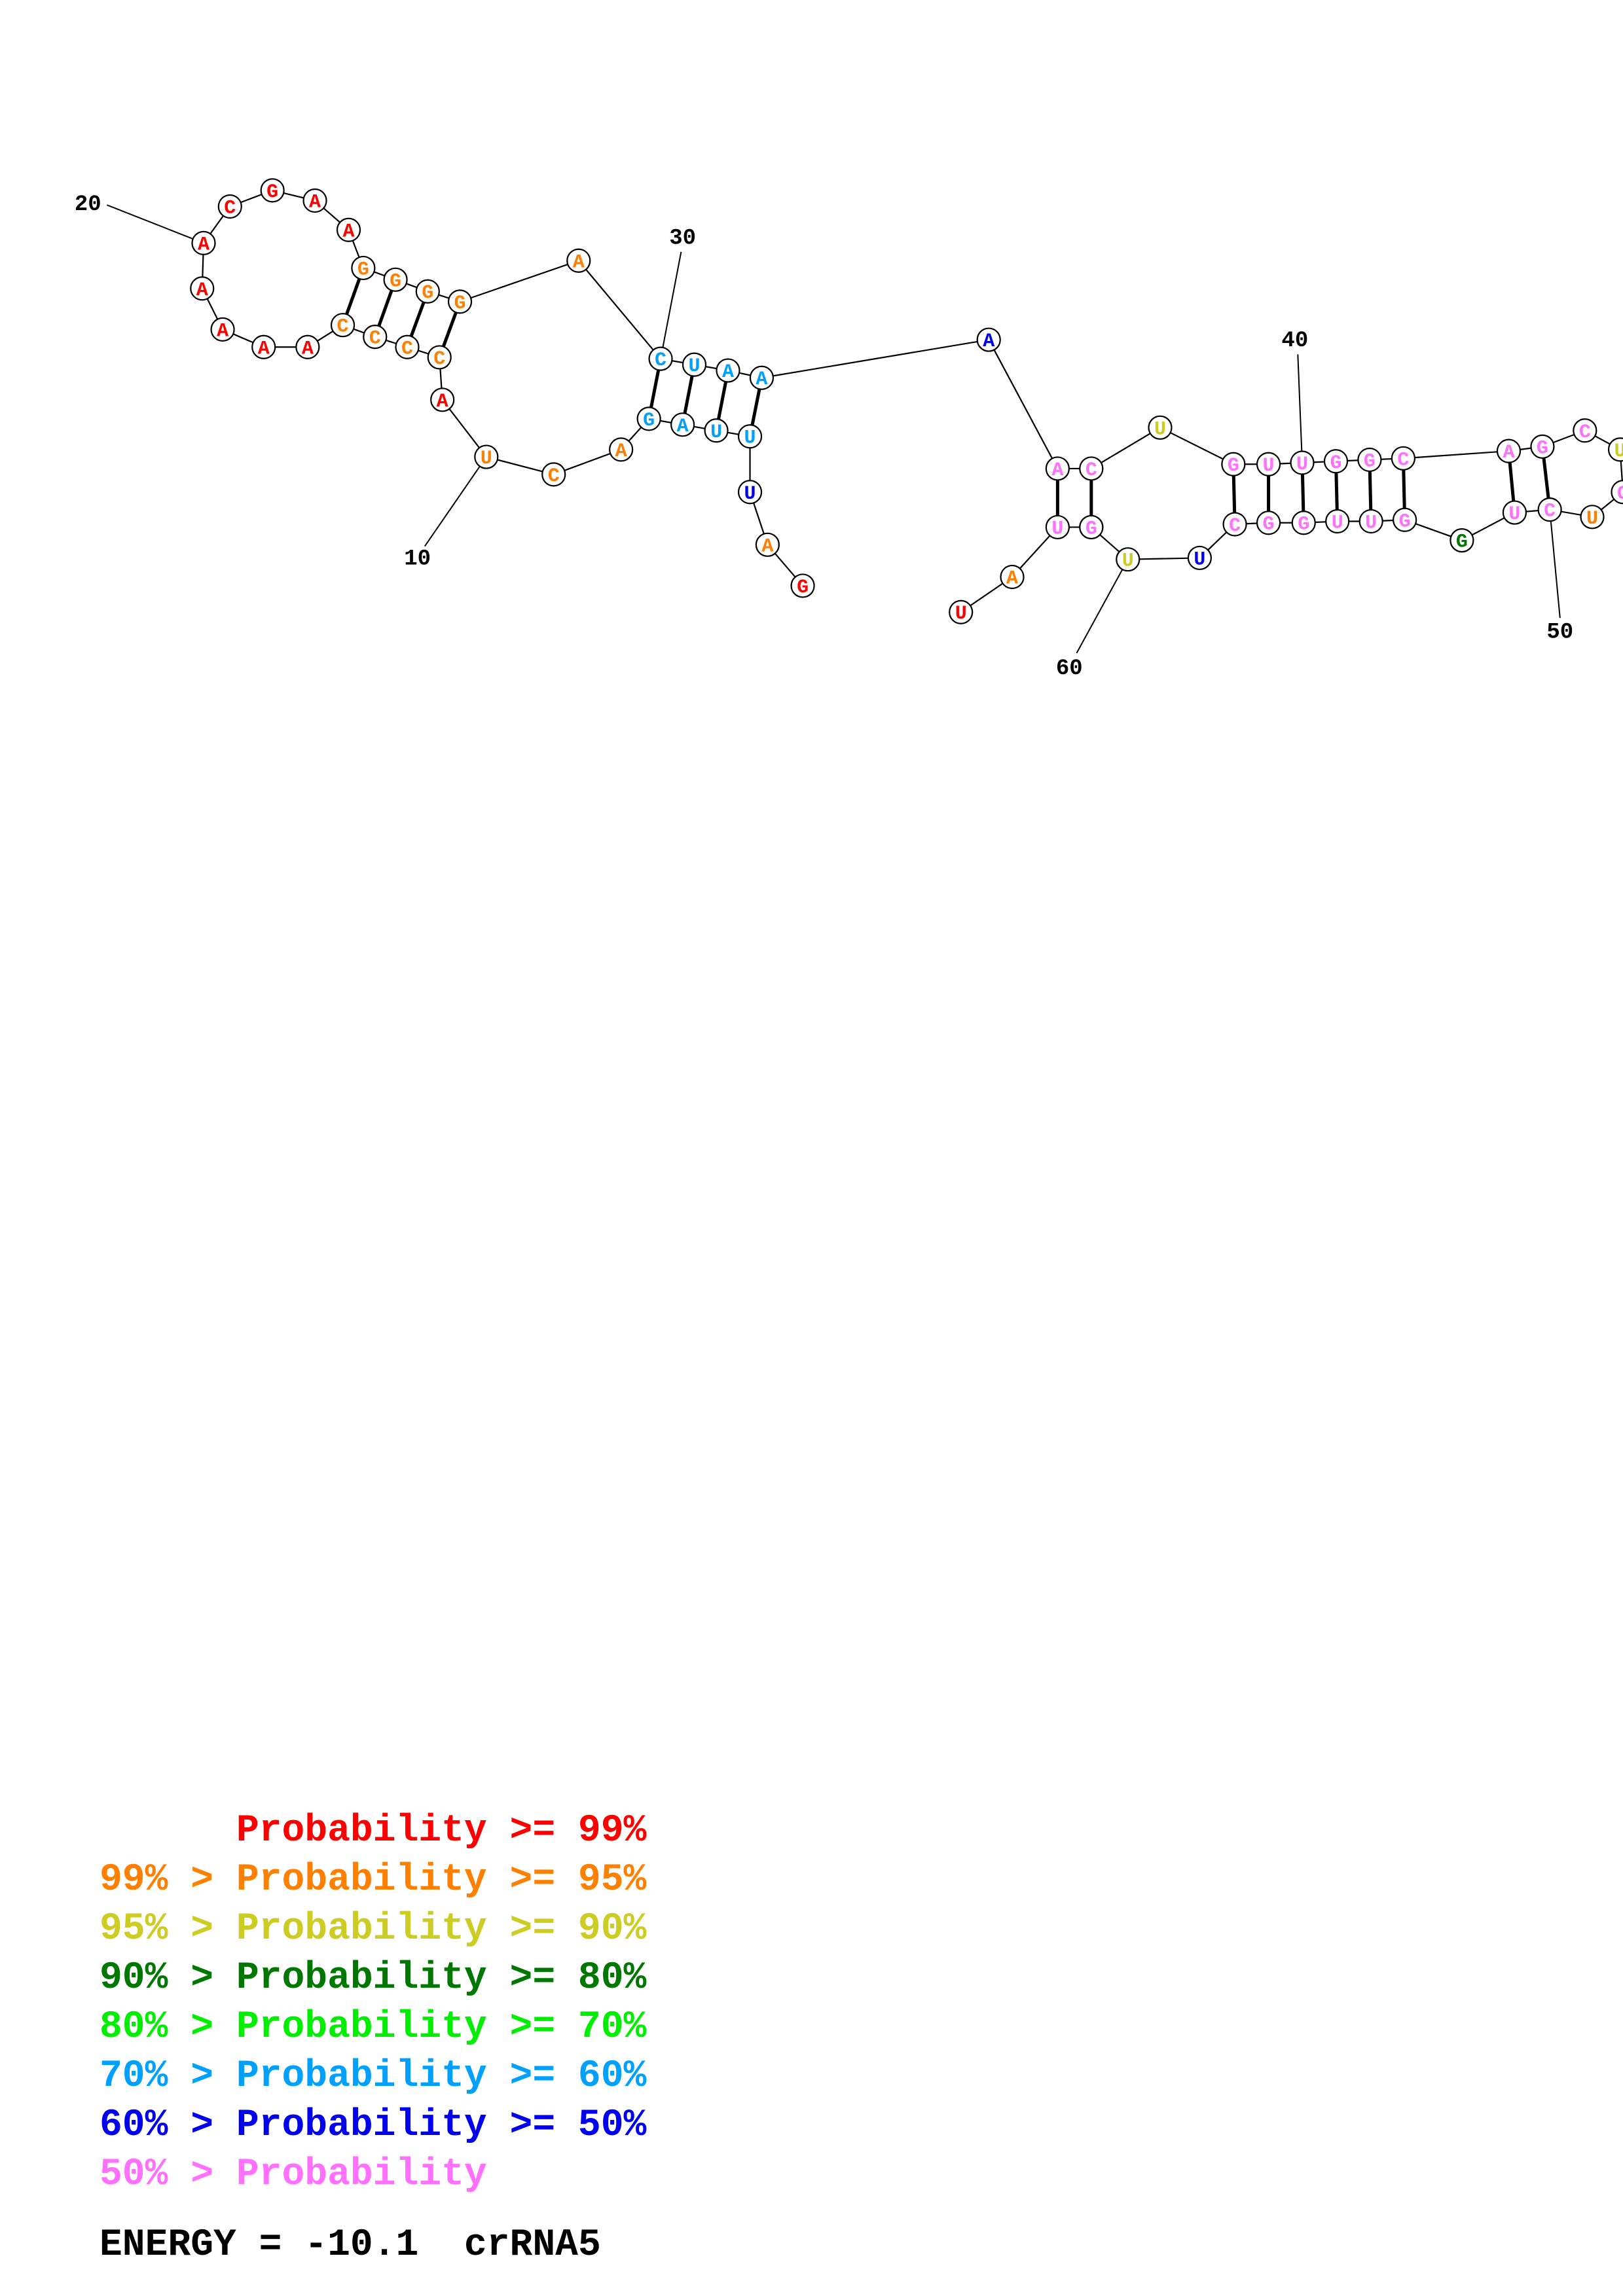 The height and width of the screenshot is (2296, 1623). Describe the element at coordinates (441, 1978) in the screenshot. I see `legend-text: Probability >= 80%` at that location.